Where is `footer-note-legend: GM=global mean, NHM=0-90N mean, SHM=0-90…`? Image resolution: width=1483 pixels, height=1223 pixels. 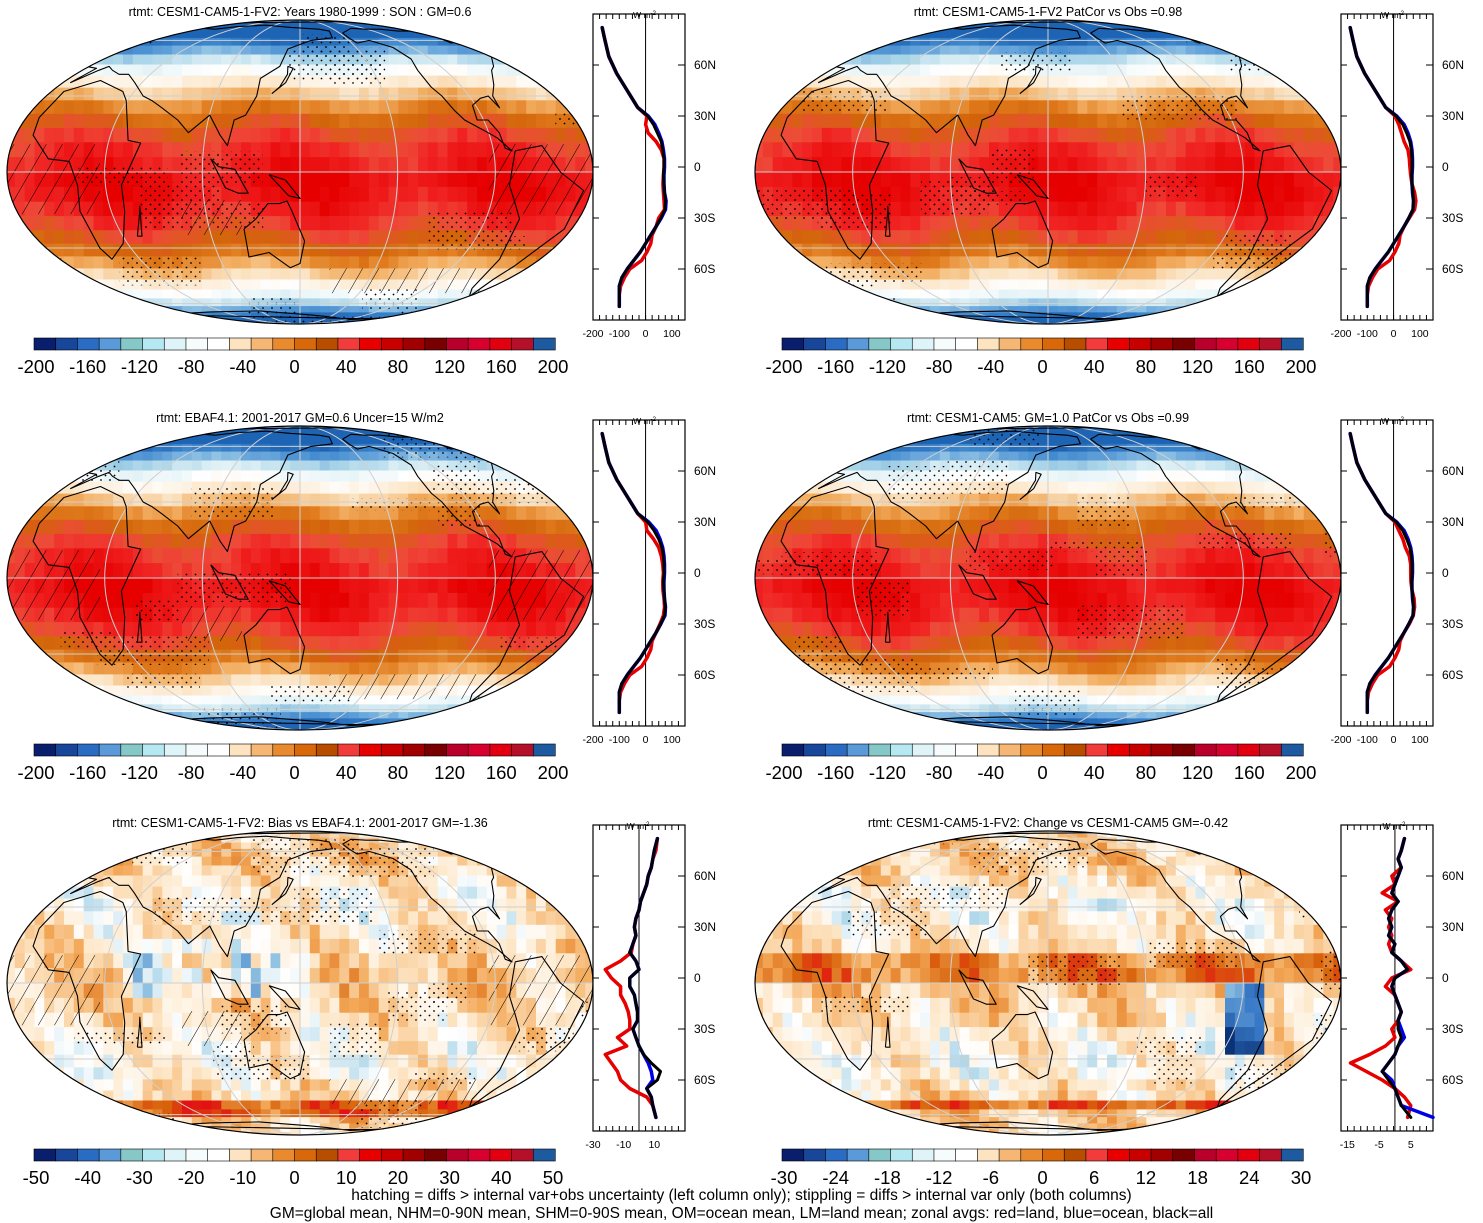
footer-note-legend: GM=global mean, NHM=0-90N mean, SHM=0-90… is located at coordinates (741, 1214).